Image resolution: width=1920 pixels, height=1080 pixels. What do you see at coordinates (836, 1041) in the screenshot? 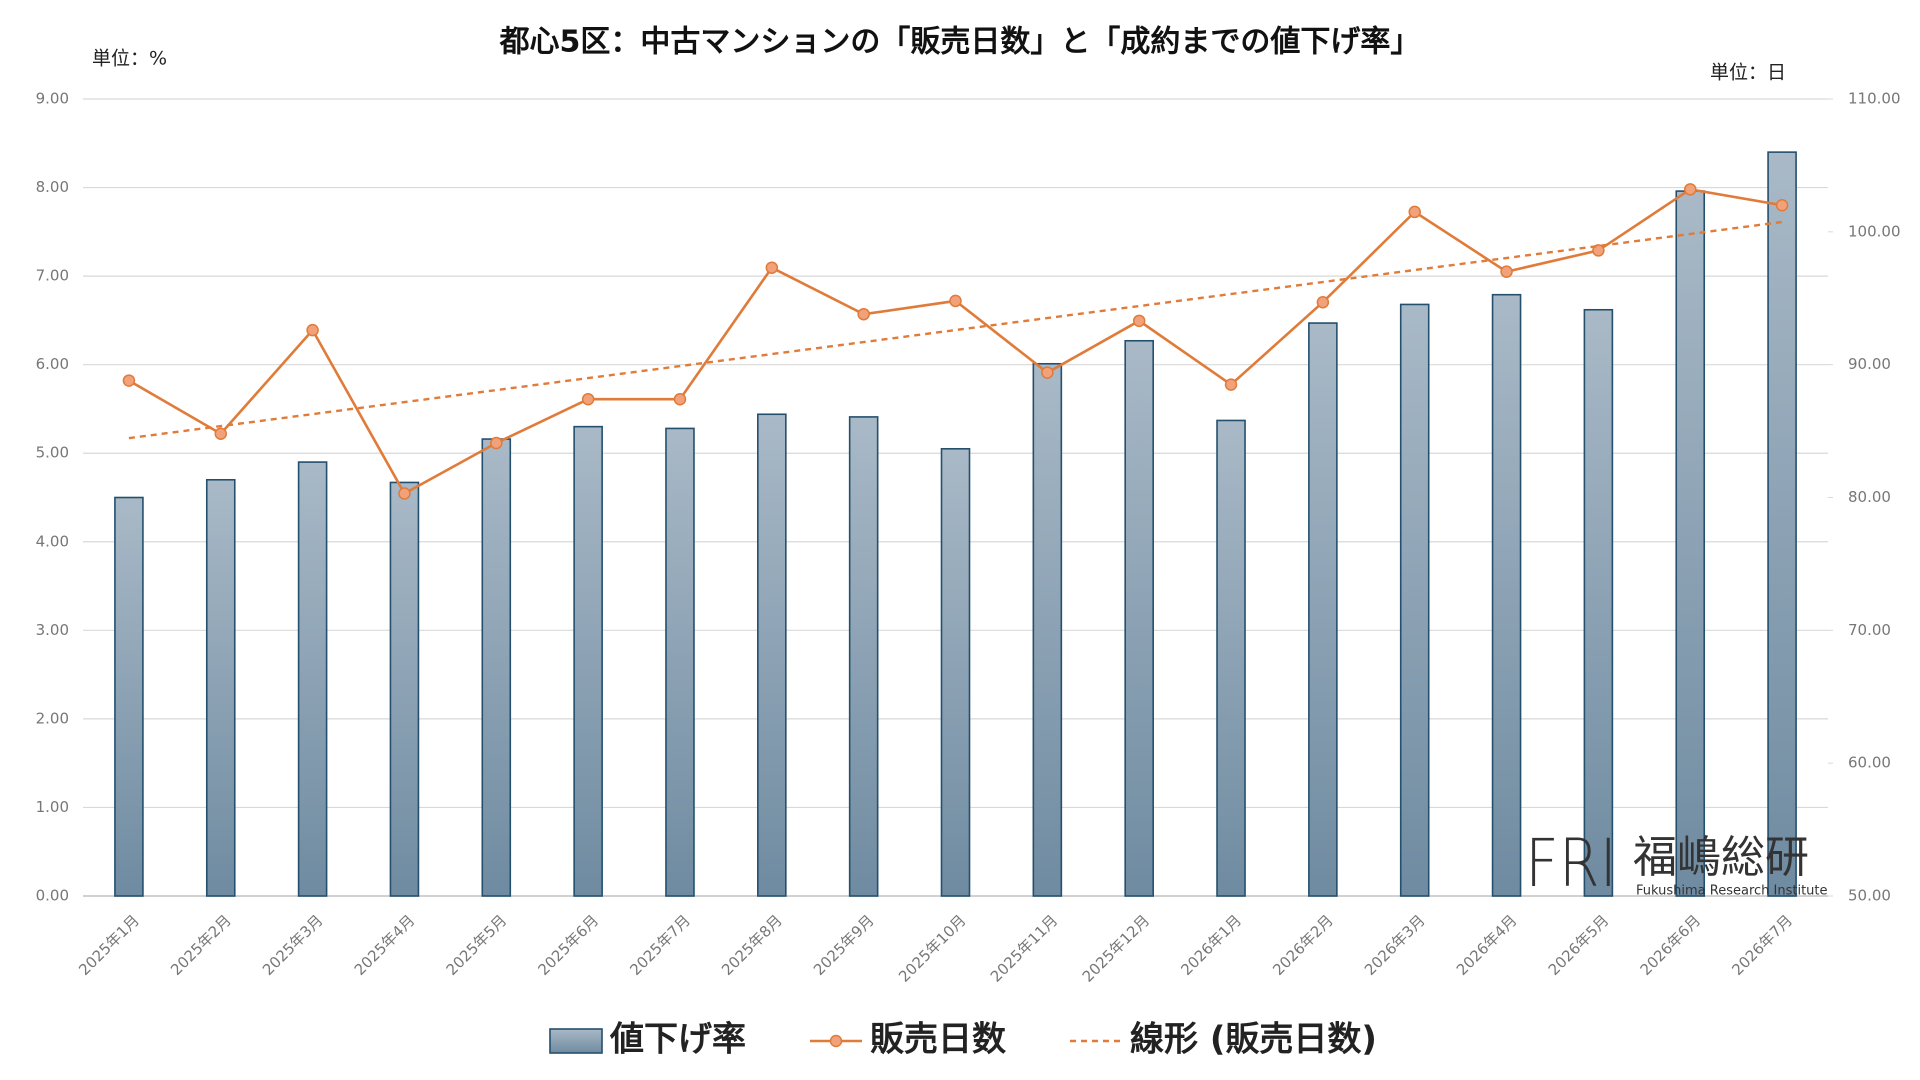
I see `legend-marker` at bounding box center [836, 1041].